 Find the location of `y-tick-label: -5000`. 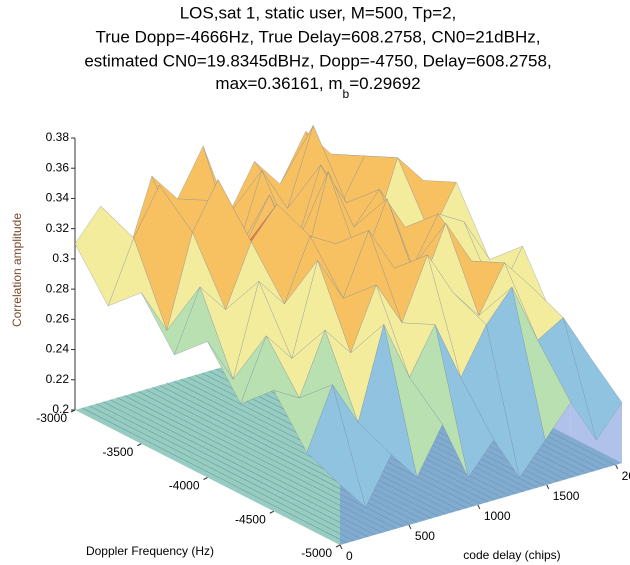

y-tick-label: -5000 is located at coordinates (316, 553).